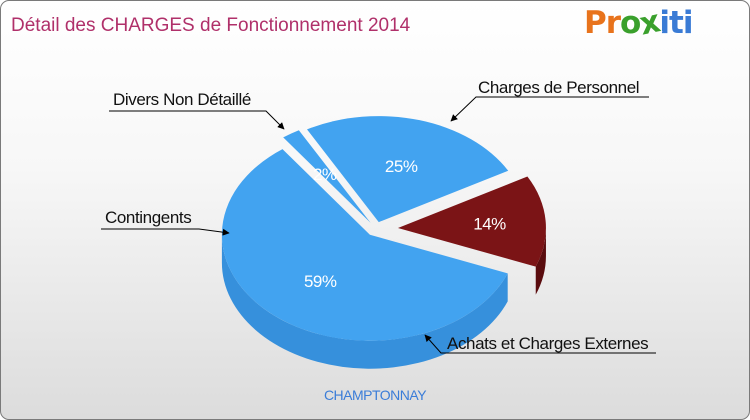 This screenshot has height=420, width=750. What do you see at coordinates (471, 221) in the screenshot?
I see `pie-slice-charges-de-personnel` at bounding box center [471, 221].